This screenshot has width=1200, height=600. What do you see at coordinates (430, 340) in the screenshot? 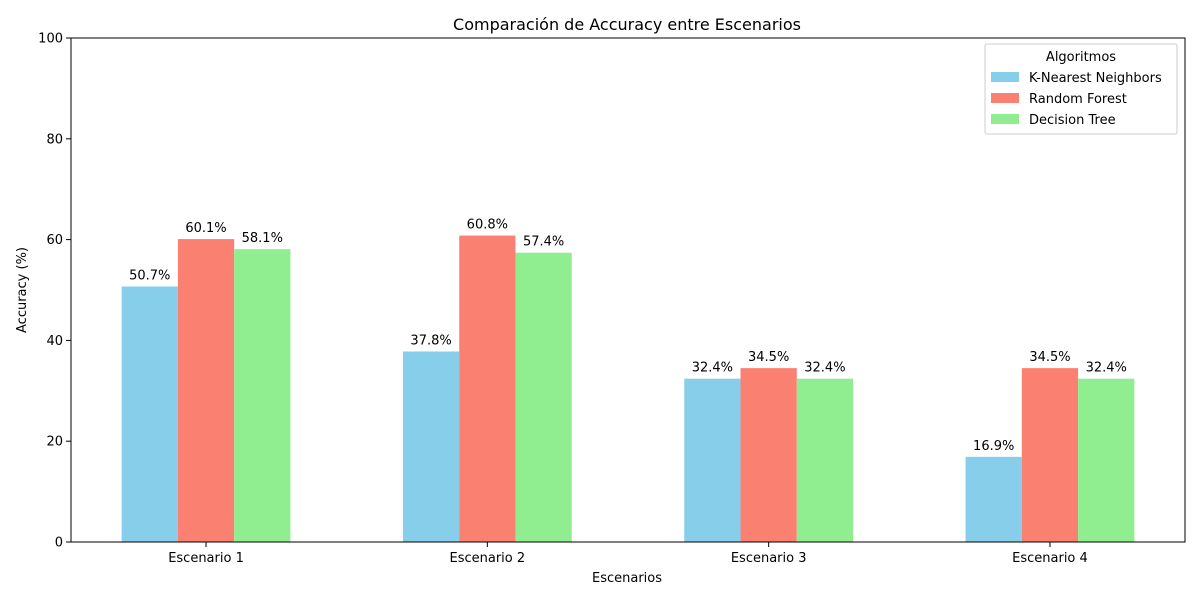
I see `data-label: 37.8%` at bounding box center [430, 340].